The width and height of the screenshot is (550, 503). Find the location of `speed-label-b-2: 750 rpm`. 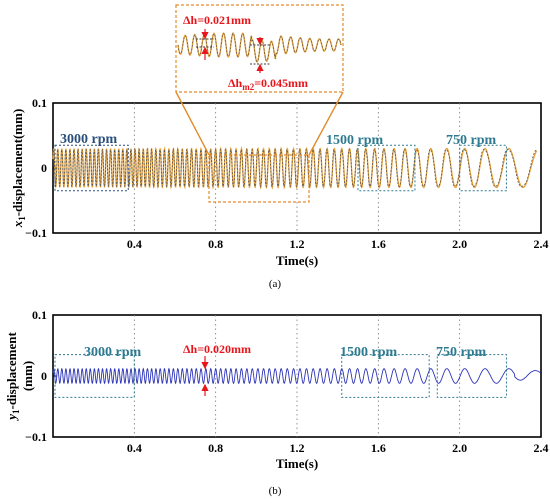

speed-label-b-2: 750 rpm is located at coordinates (461, 352).